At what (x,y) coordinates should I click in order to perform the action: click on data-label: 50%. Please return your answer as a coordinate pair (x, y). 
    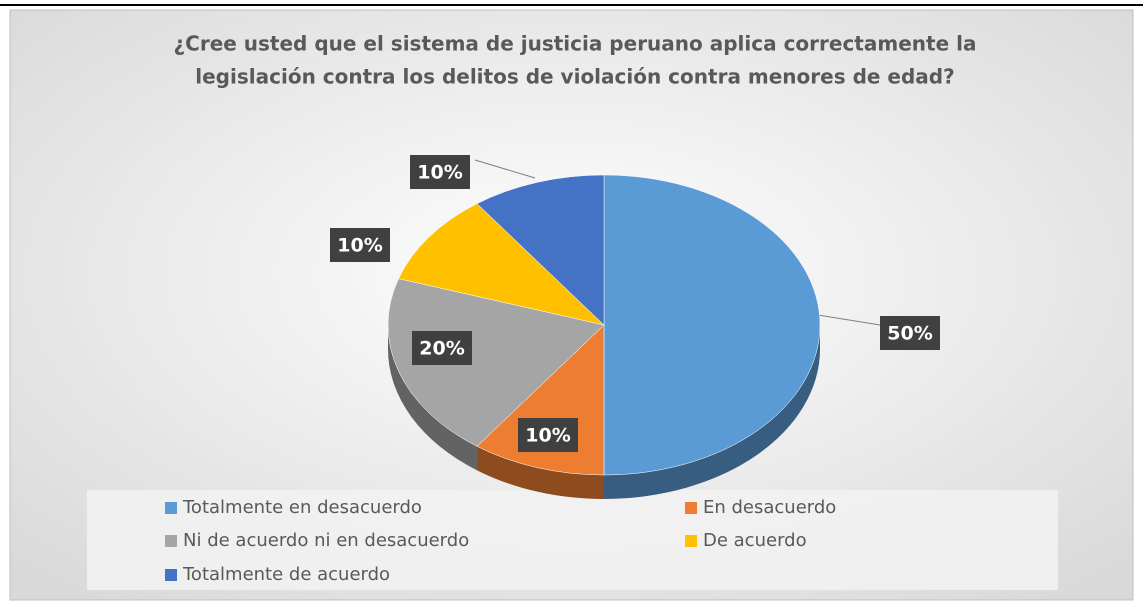
    Looking at the image, I should click on (909, 334).